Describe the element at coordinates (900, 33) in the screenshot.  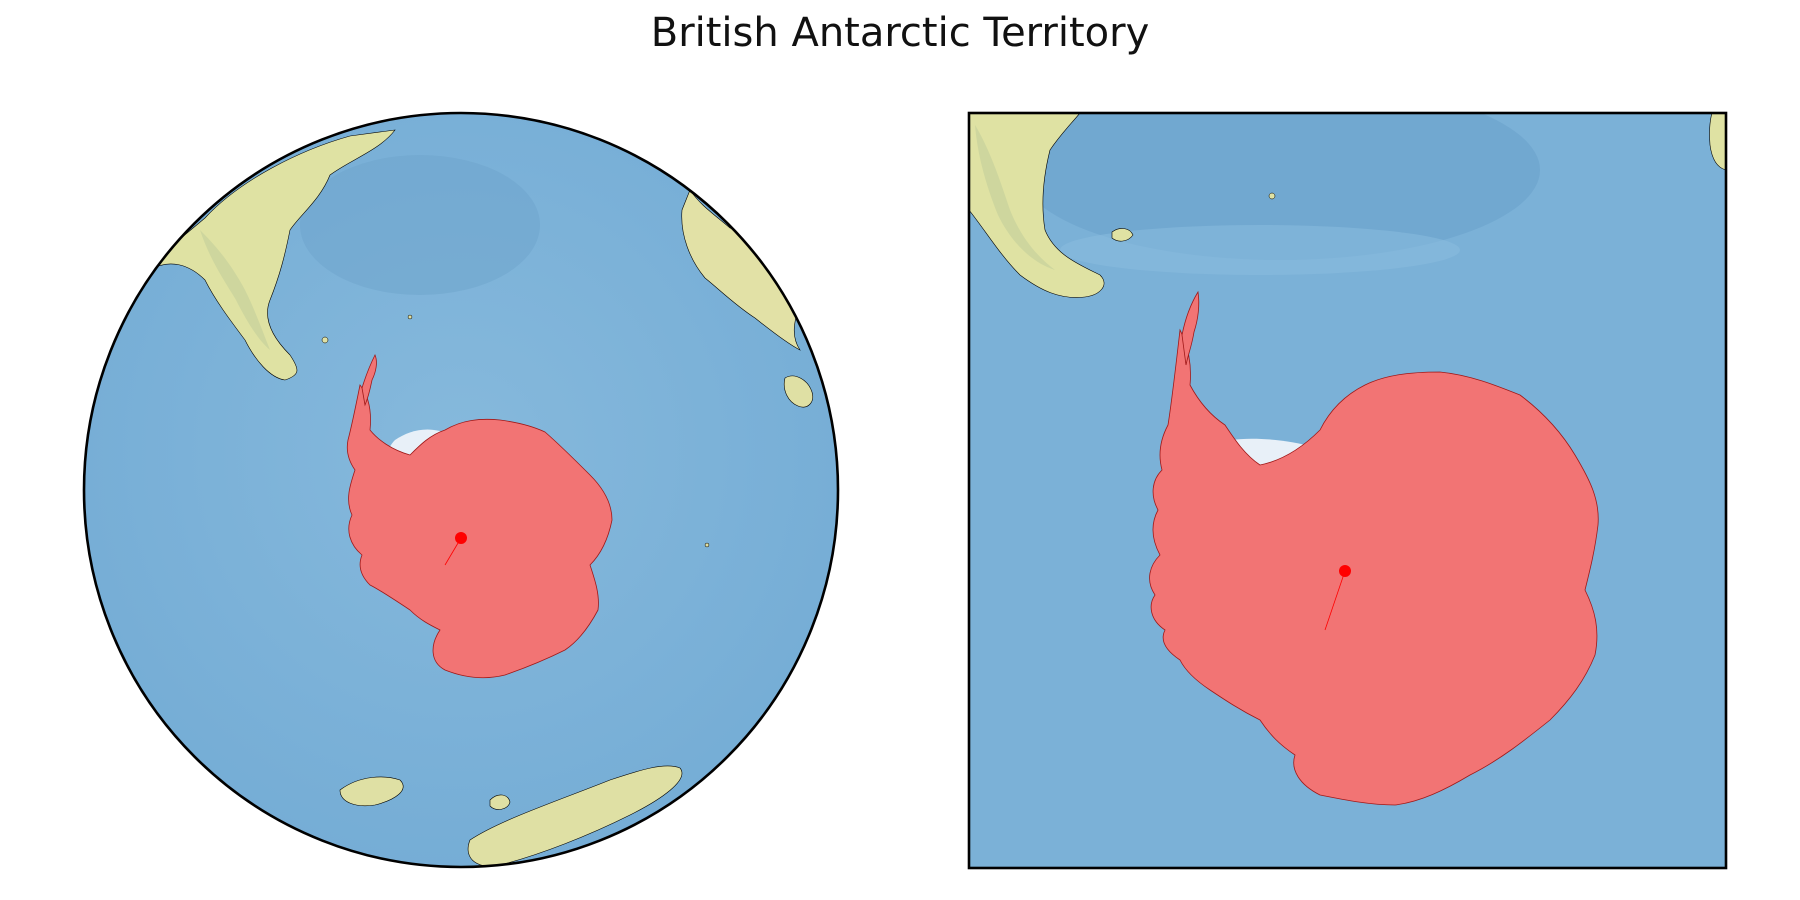
I see `figure-title: British Antarctic Territory` at that location.